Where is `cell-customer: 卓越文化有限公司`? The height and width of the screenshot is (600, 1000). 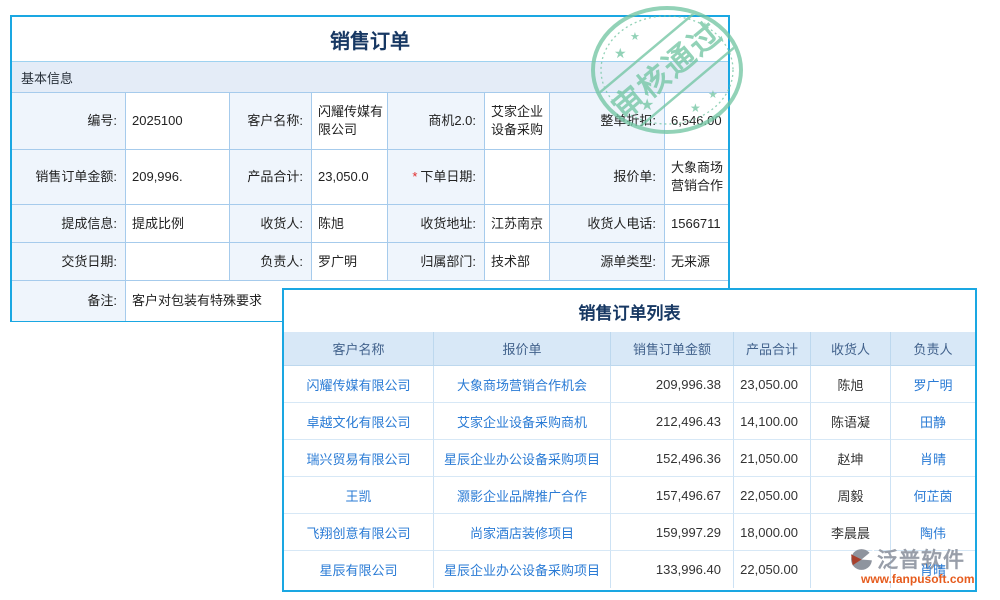 cell-customer: 卓越文化有限公司 is located at coordinates (359, 421).